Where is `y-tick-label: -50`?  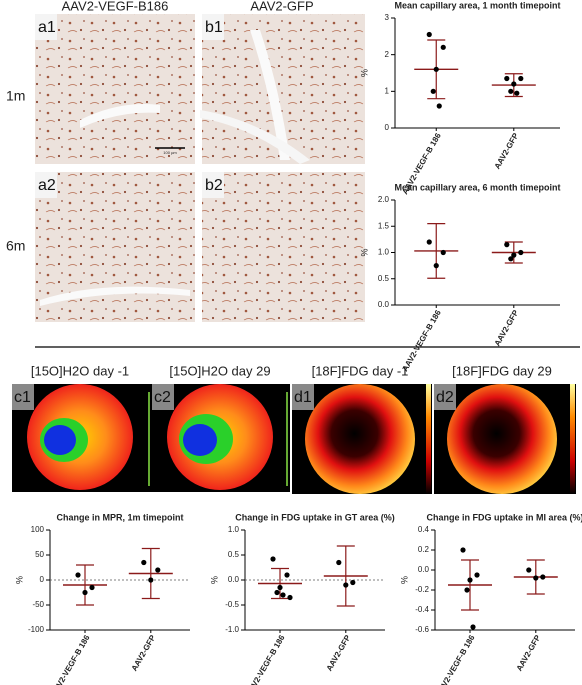 y-tick-label: -50 is located at coordinates (38, 604).